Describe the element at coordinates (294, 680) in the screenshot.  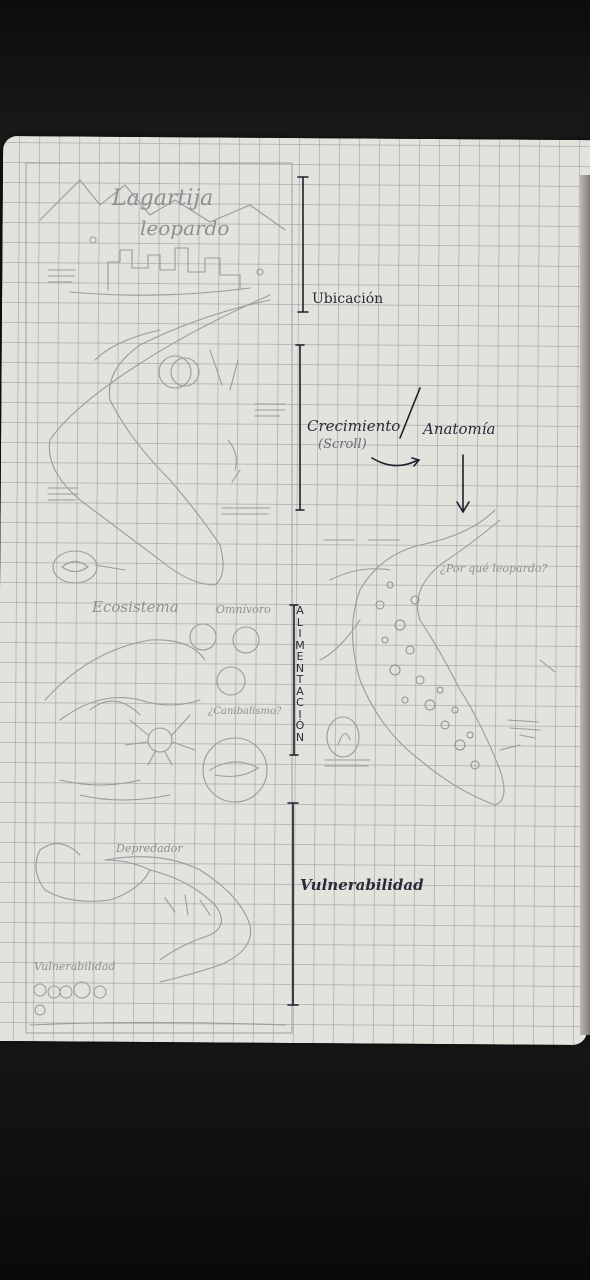
I see `bracket-alimentacion` at that location.